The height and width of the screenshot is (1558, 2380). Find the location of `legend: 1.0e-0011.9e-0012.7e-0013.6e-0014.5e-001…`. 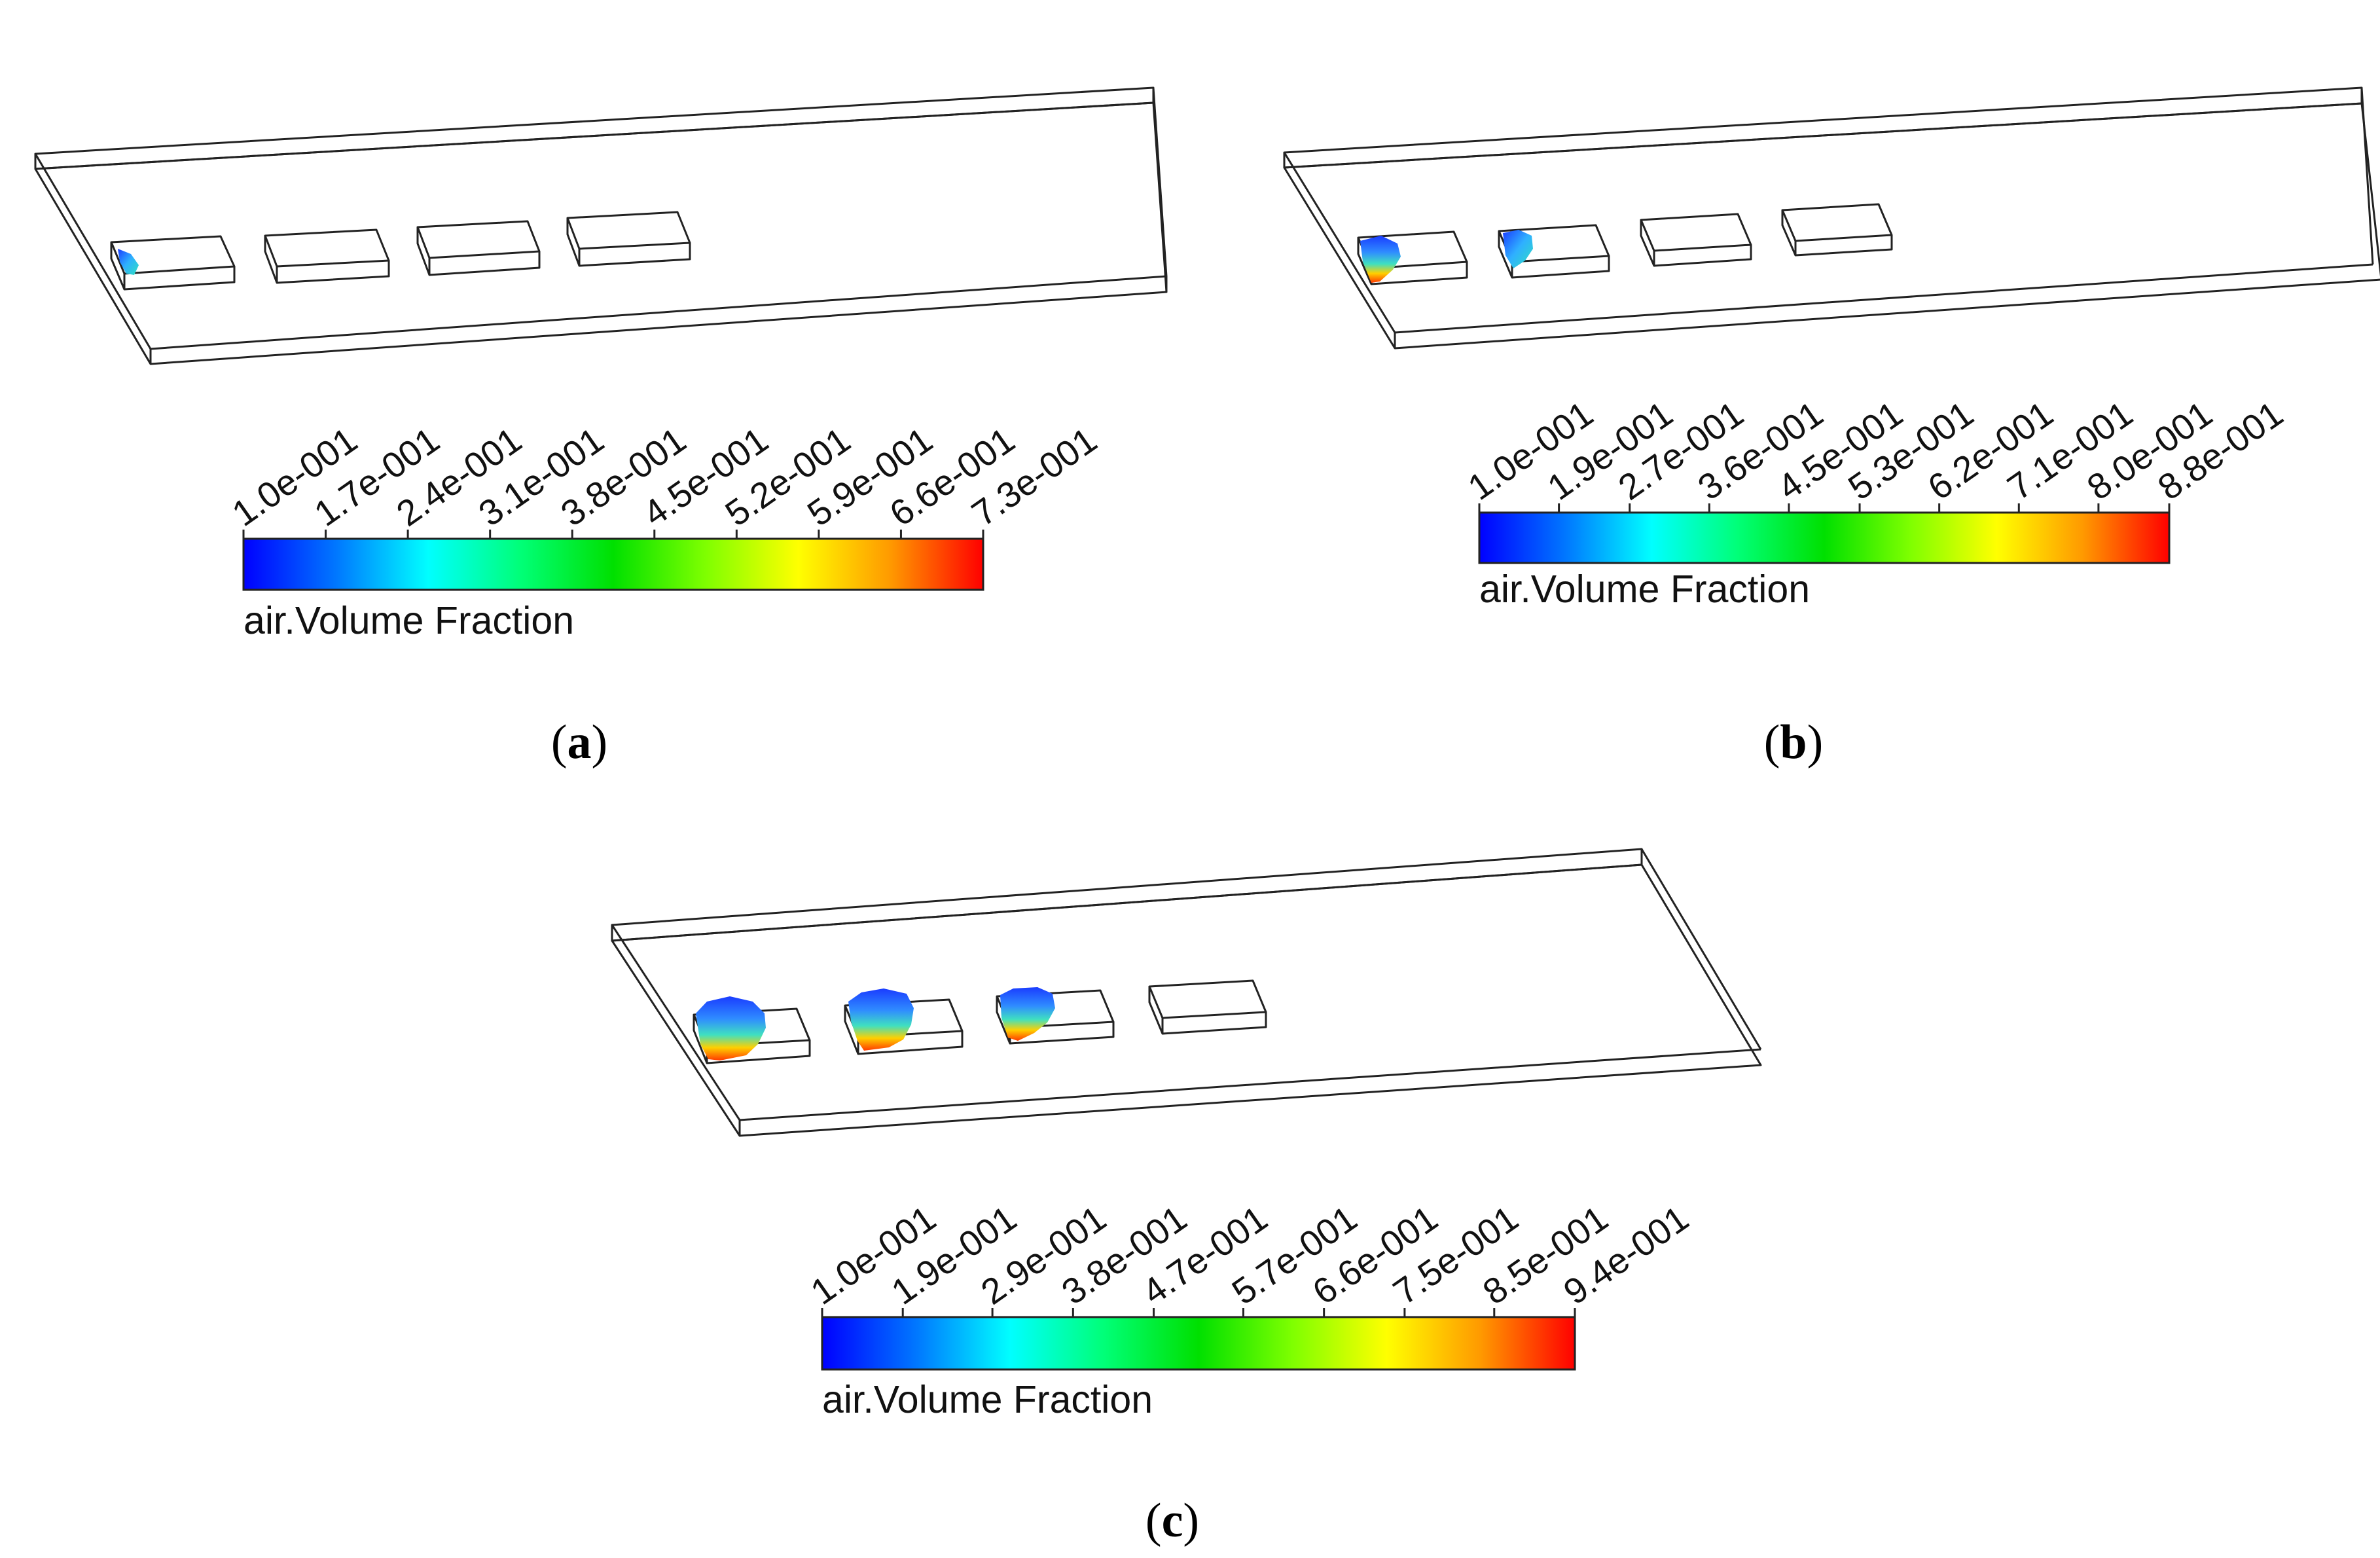

legend: 1.0e-0011.9e-0012.7e-0013.6e-0014.5e-001… is located at coordinates (1875, 502).